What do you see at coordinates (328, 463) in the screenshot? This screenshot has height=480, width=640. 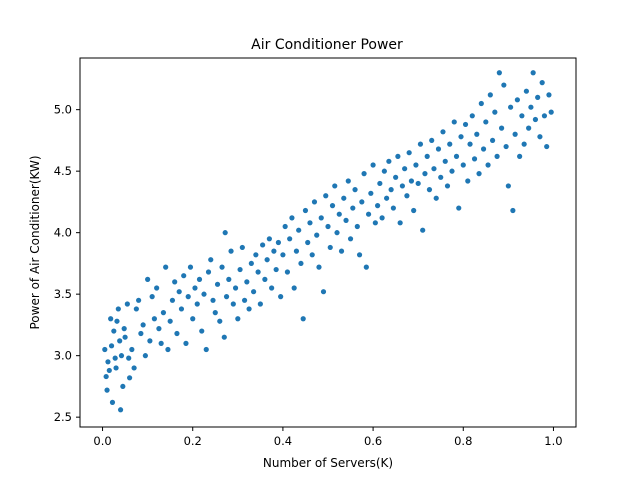 I see `x-axis-label: Number of Servers(K)` at bounding box center [328, 463].